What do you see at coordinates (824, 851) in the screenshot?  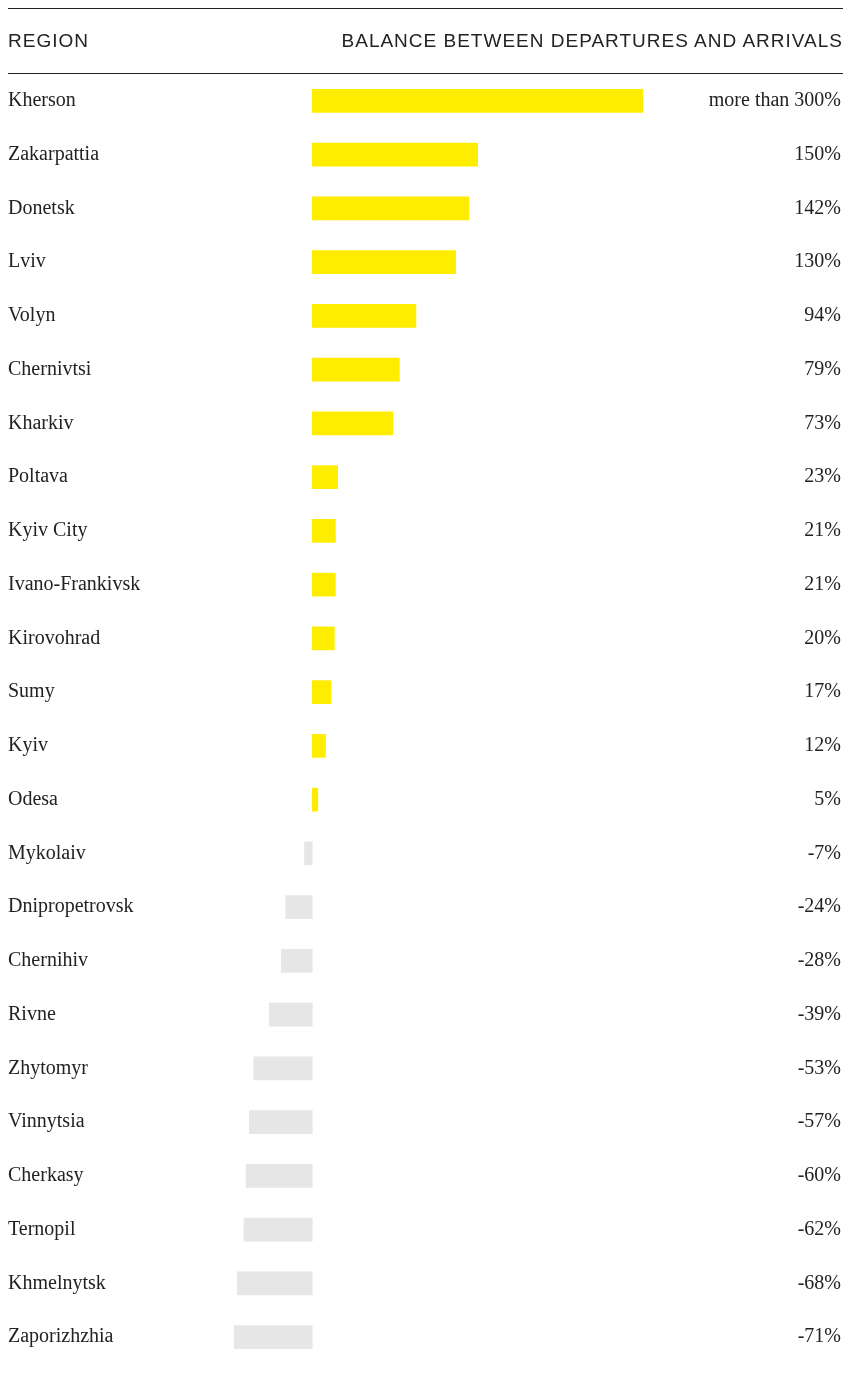 I see `data-label: -7%` at bounding box center [824, 851].